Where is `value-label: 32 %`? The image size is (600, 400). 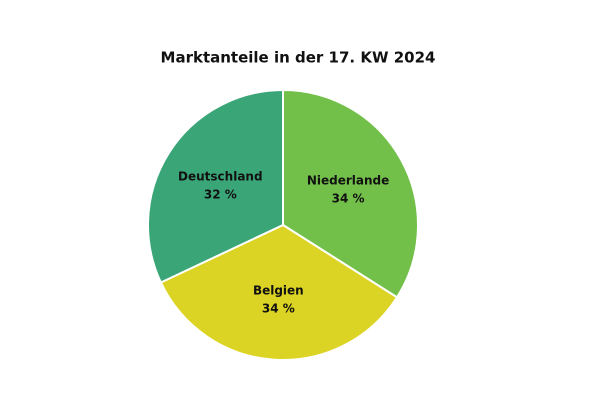 value-label: 32 % is located at coordinates (220, 195).